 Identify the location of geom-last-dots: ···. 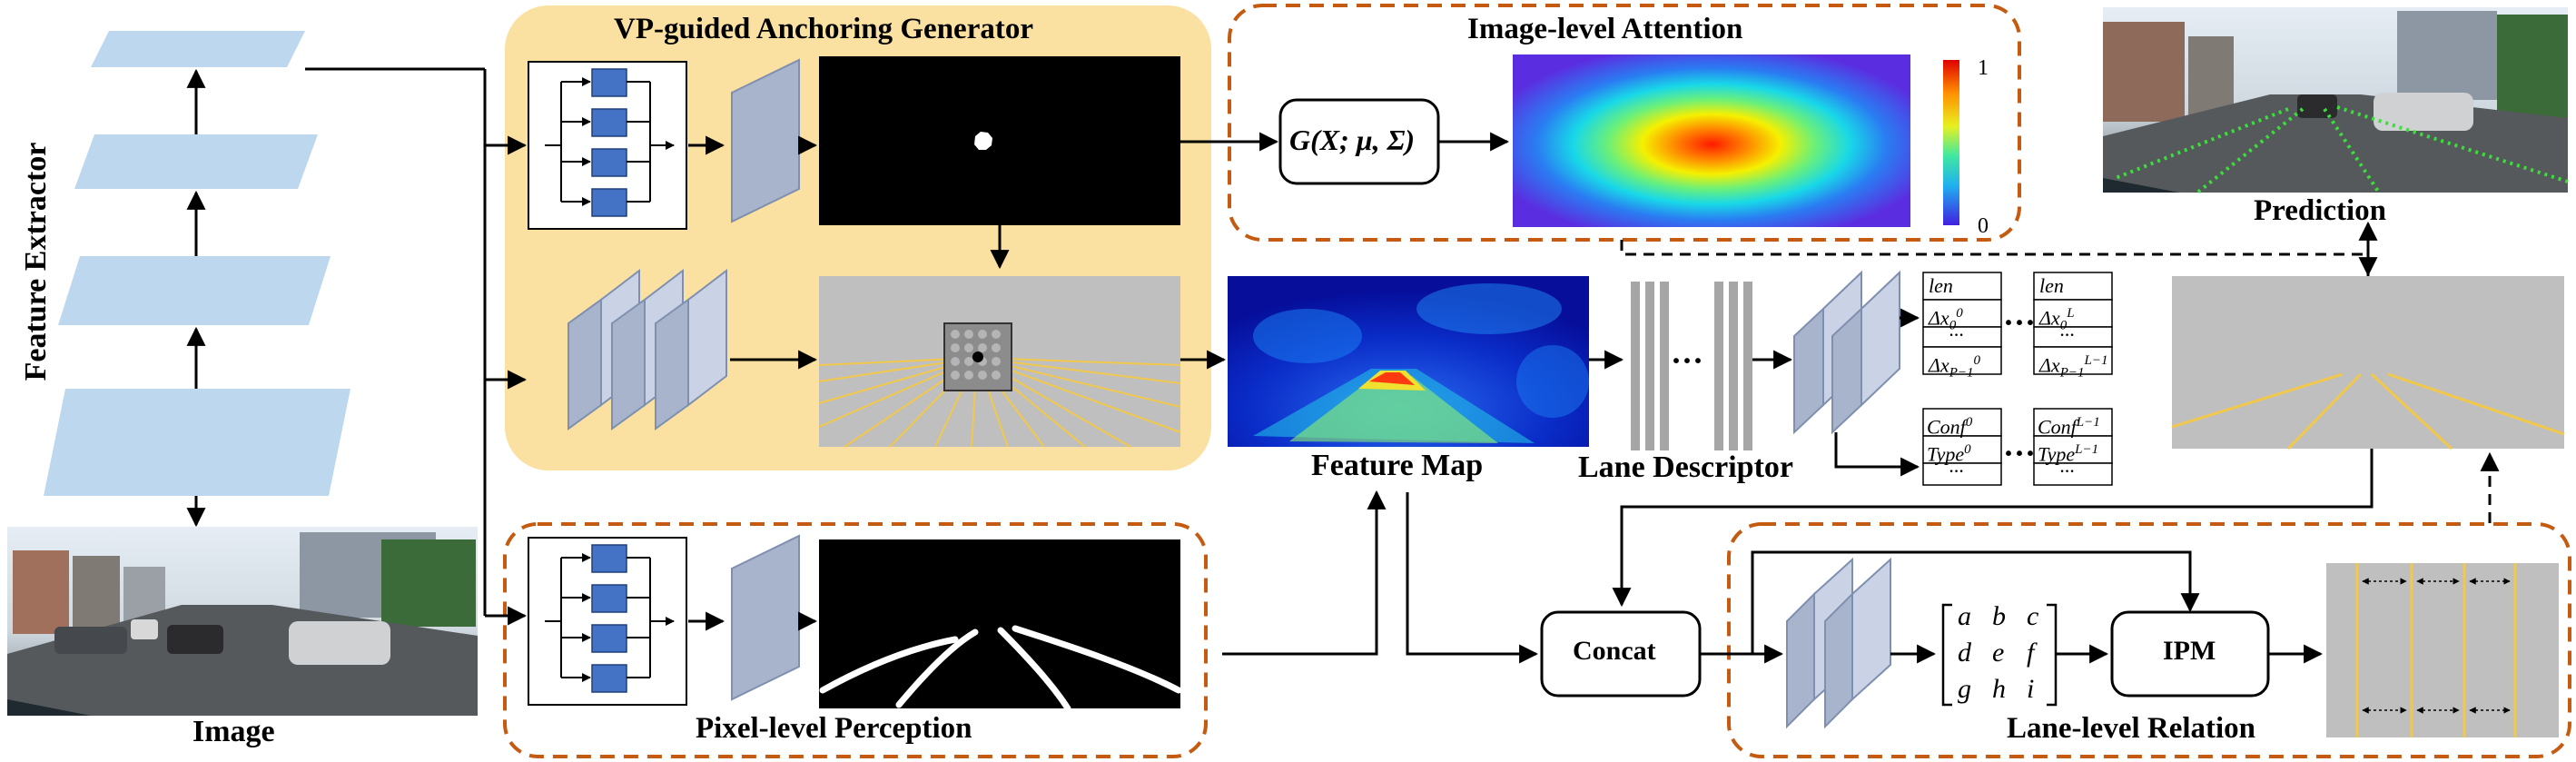
(2067, 334).